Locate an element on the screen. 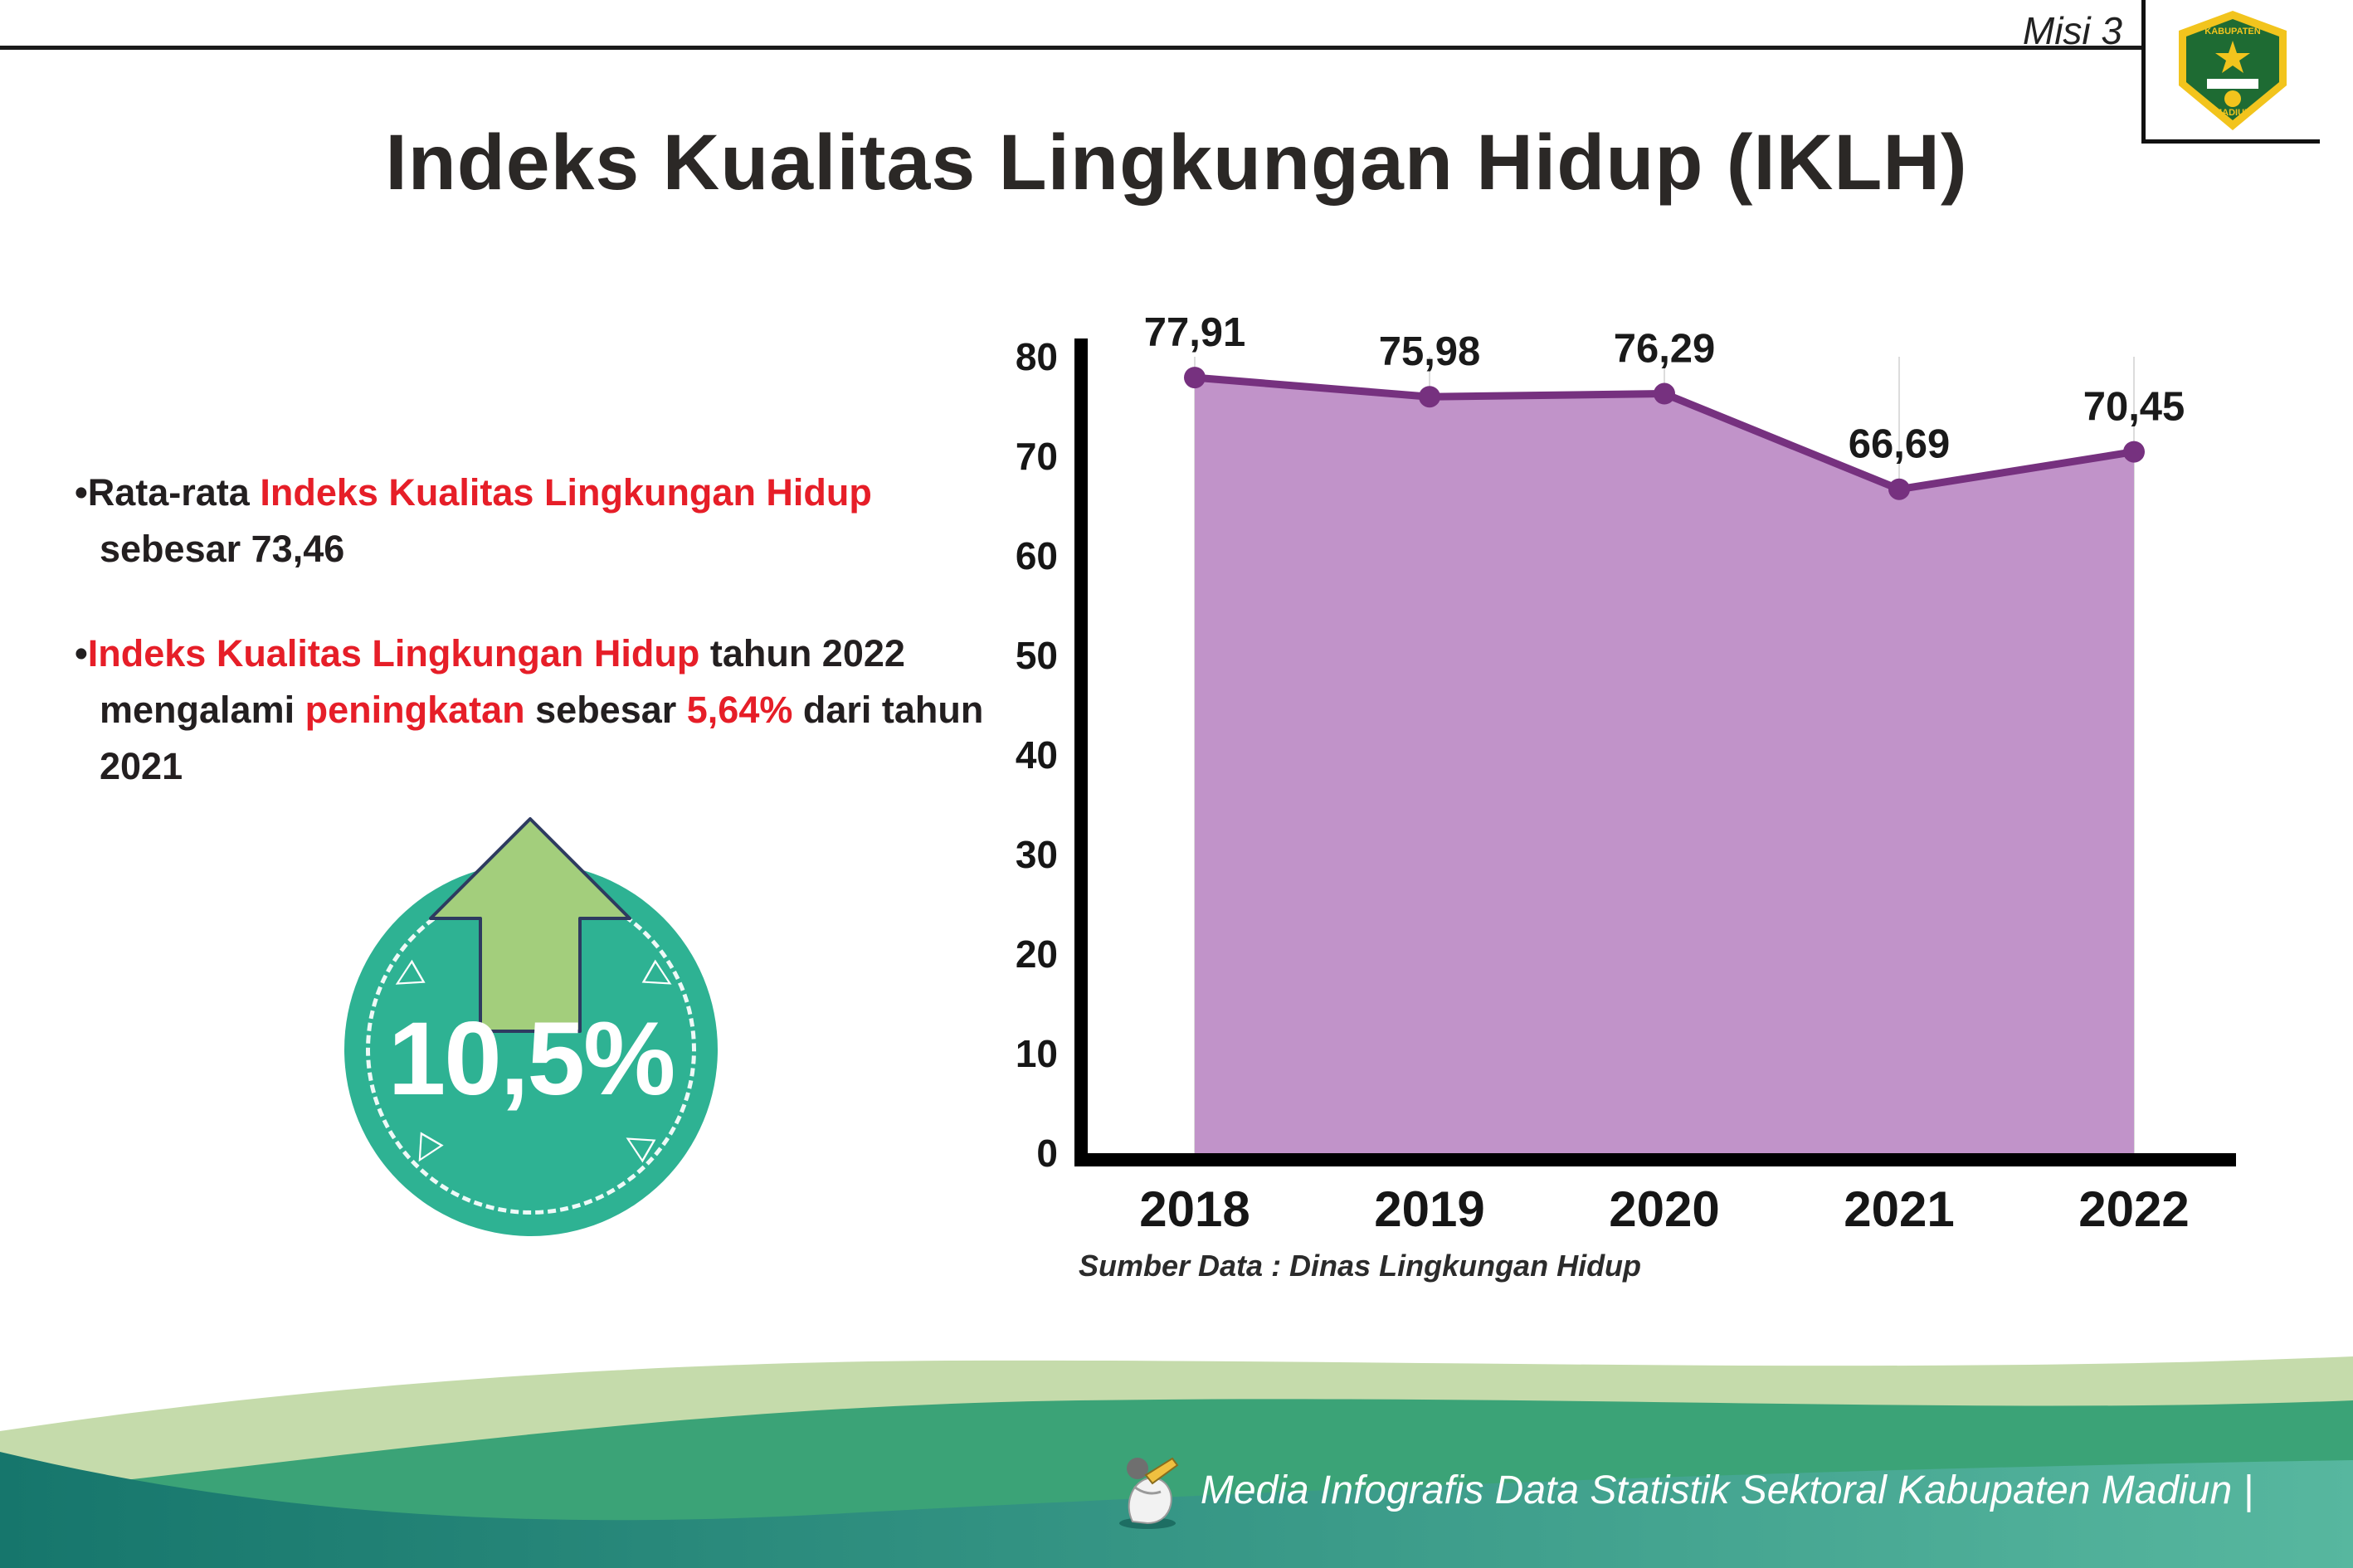 Image resolution: width=2353 pixels, height=1568 pixels. logo-frame: KABUPATEN MADIUN is located at coordinates (2230, 72).